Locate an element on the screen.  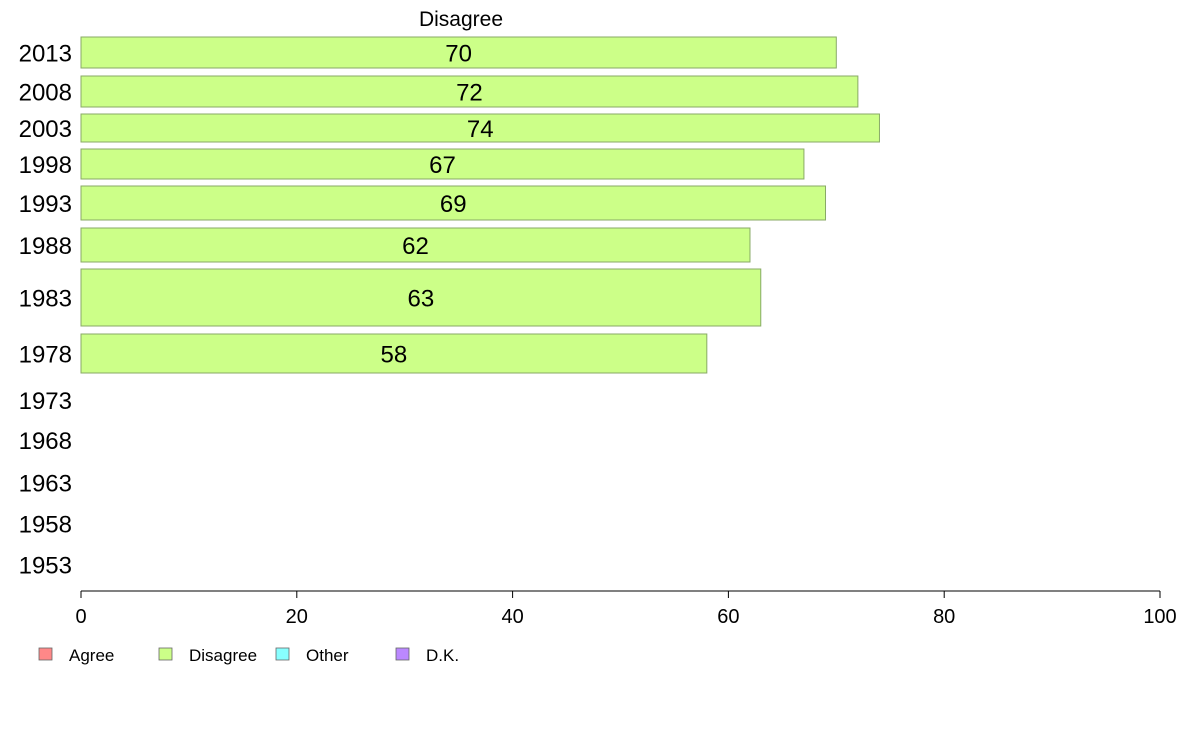
legend-label: Other is located at coordinates (327, 655).